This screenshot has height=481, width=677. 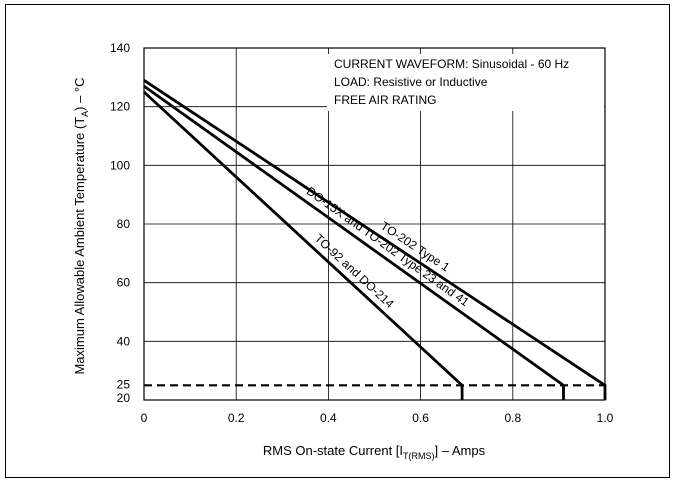 I want to click on x-tick-labels: 0 0.2 0.4 0.6 0.8 1.0, so click(x=377, y=418).